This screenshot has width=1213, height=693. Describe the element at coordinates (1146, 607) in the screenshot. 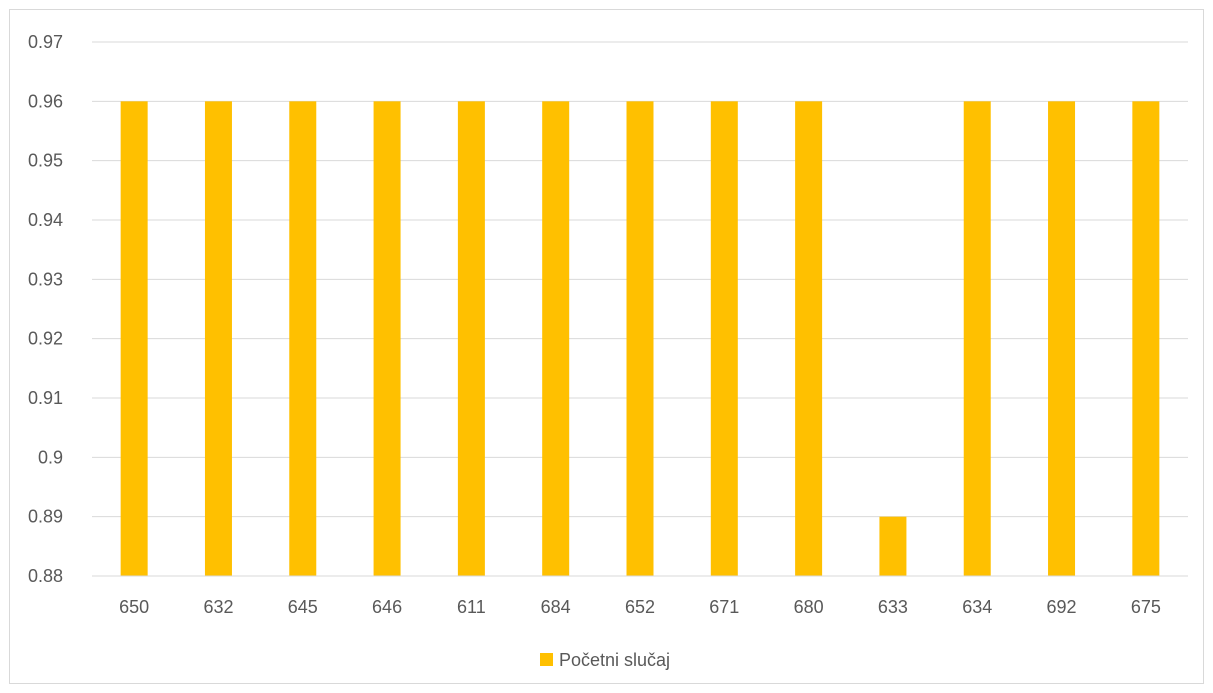

I see `x-tick-label: 675` at that location.